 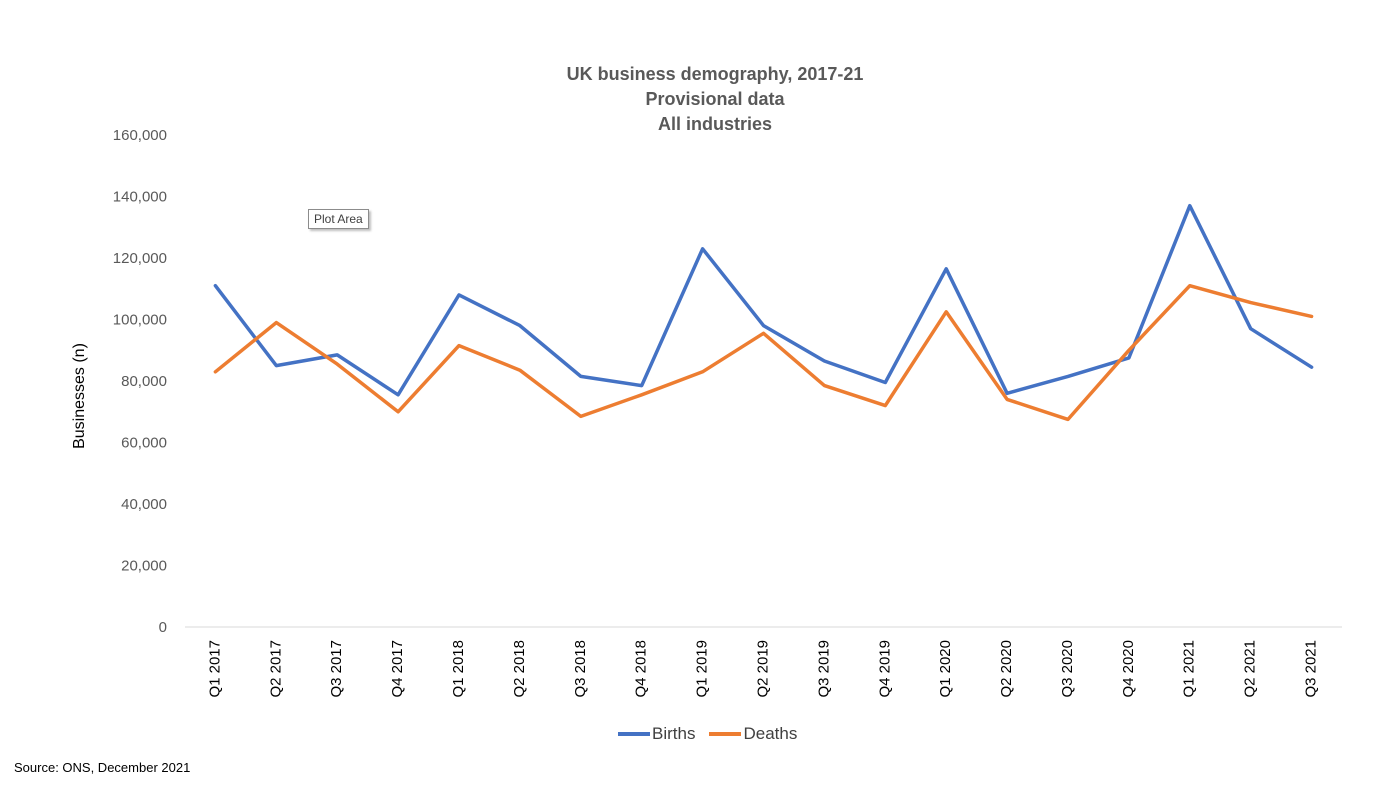 What do you see at coordinates (102, 767) in the screenshot?
I see `source-note: Source: ONS, December 2021` at bounding box center [102, 767].